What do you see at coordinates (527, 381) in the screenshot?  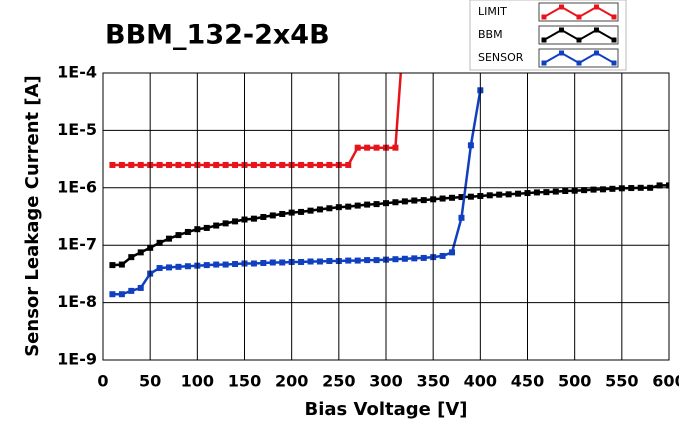 I see `x-tick-label: 450` at bounding box center [527, 381].